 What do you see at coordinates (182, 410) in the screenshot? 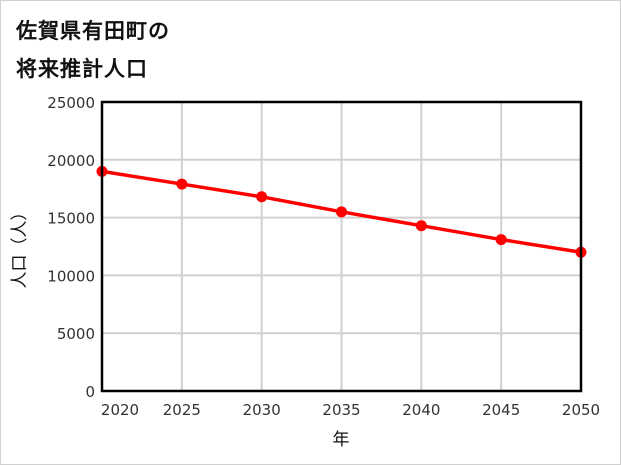
I see `x-tick-label: 2025` at bounding box center [182, 410].